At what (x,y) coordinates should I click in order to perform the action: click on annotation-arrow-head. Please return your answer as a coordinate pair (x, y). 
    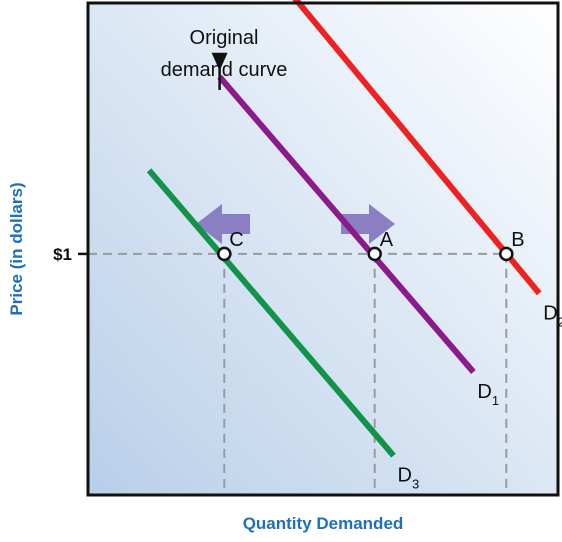
    Looking at the image, I should click on (219, 61).